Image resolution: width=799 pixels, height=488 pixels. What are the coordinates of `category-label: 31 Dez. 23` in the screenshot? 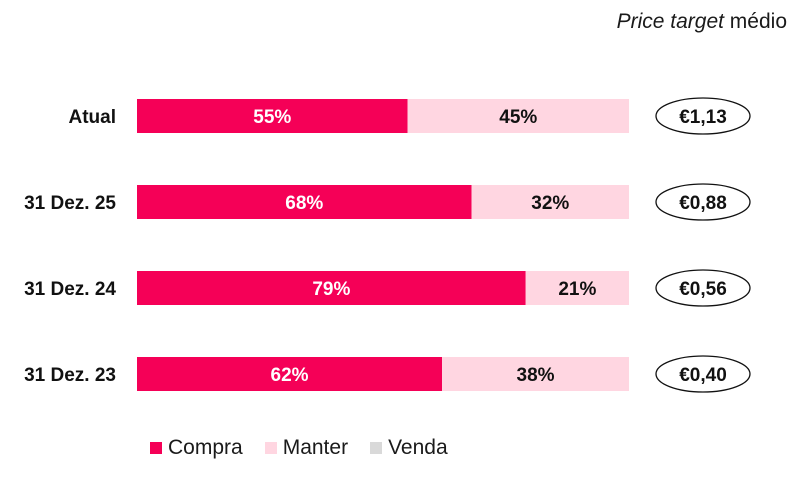 It's located at (70, 375).